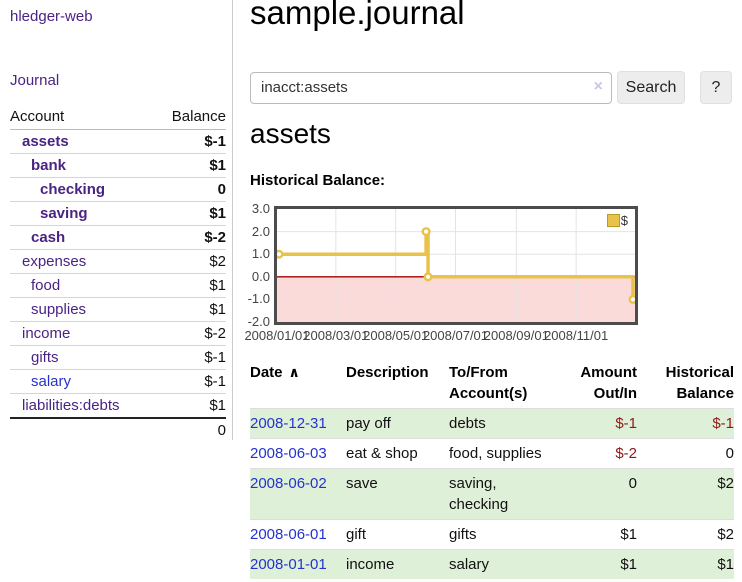 The image size is (742, 582). I want to click on account-link: assets, so click(45, 141).